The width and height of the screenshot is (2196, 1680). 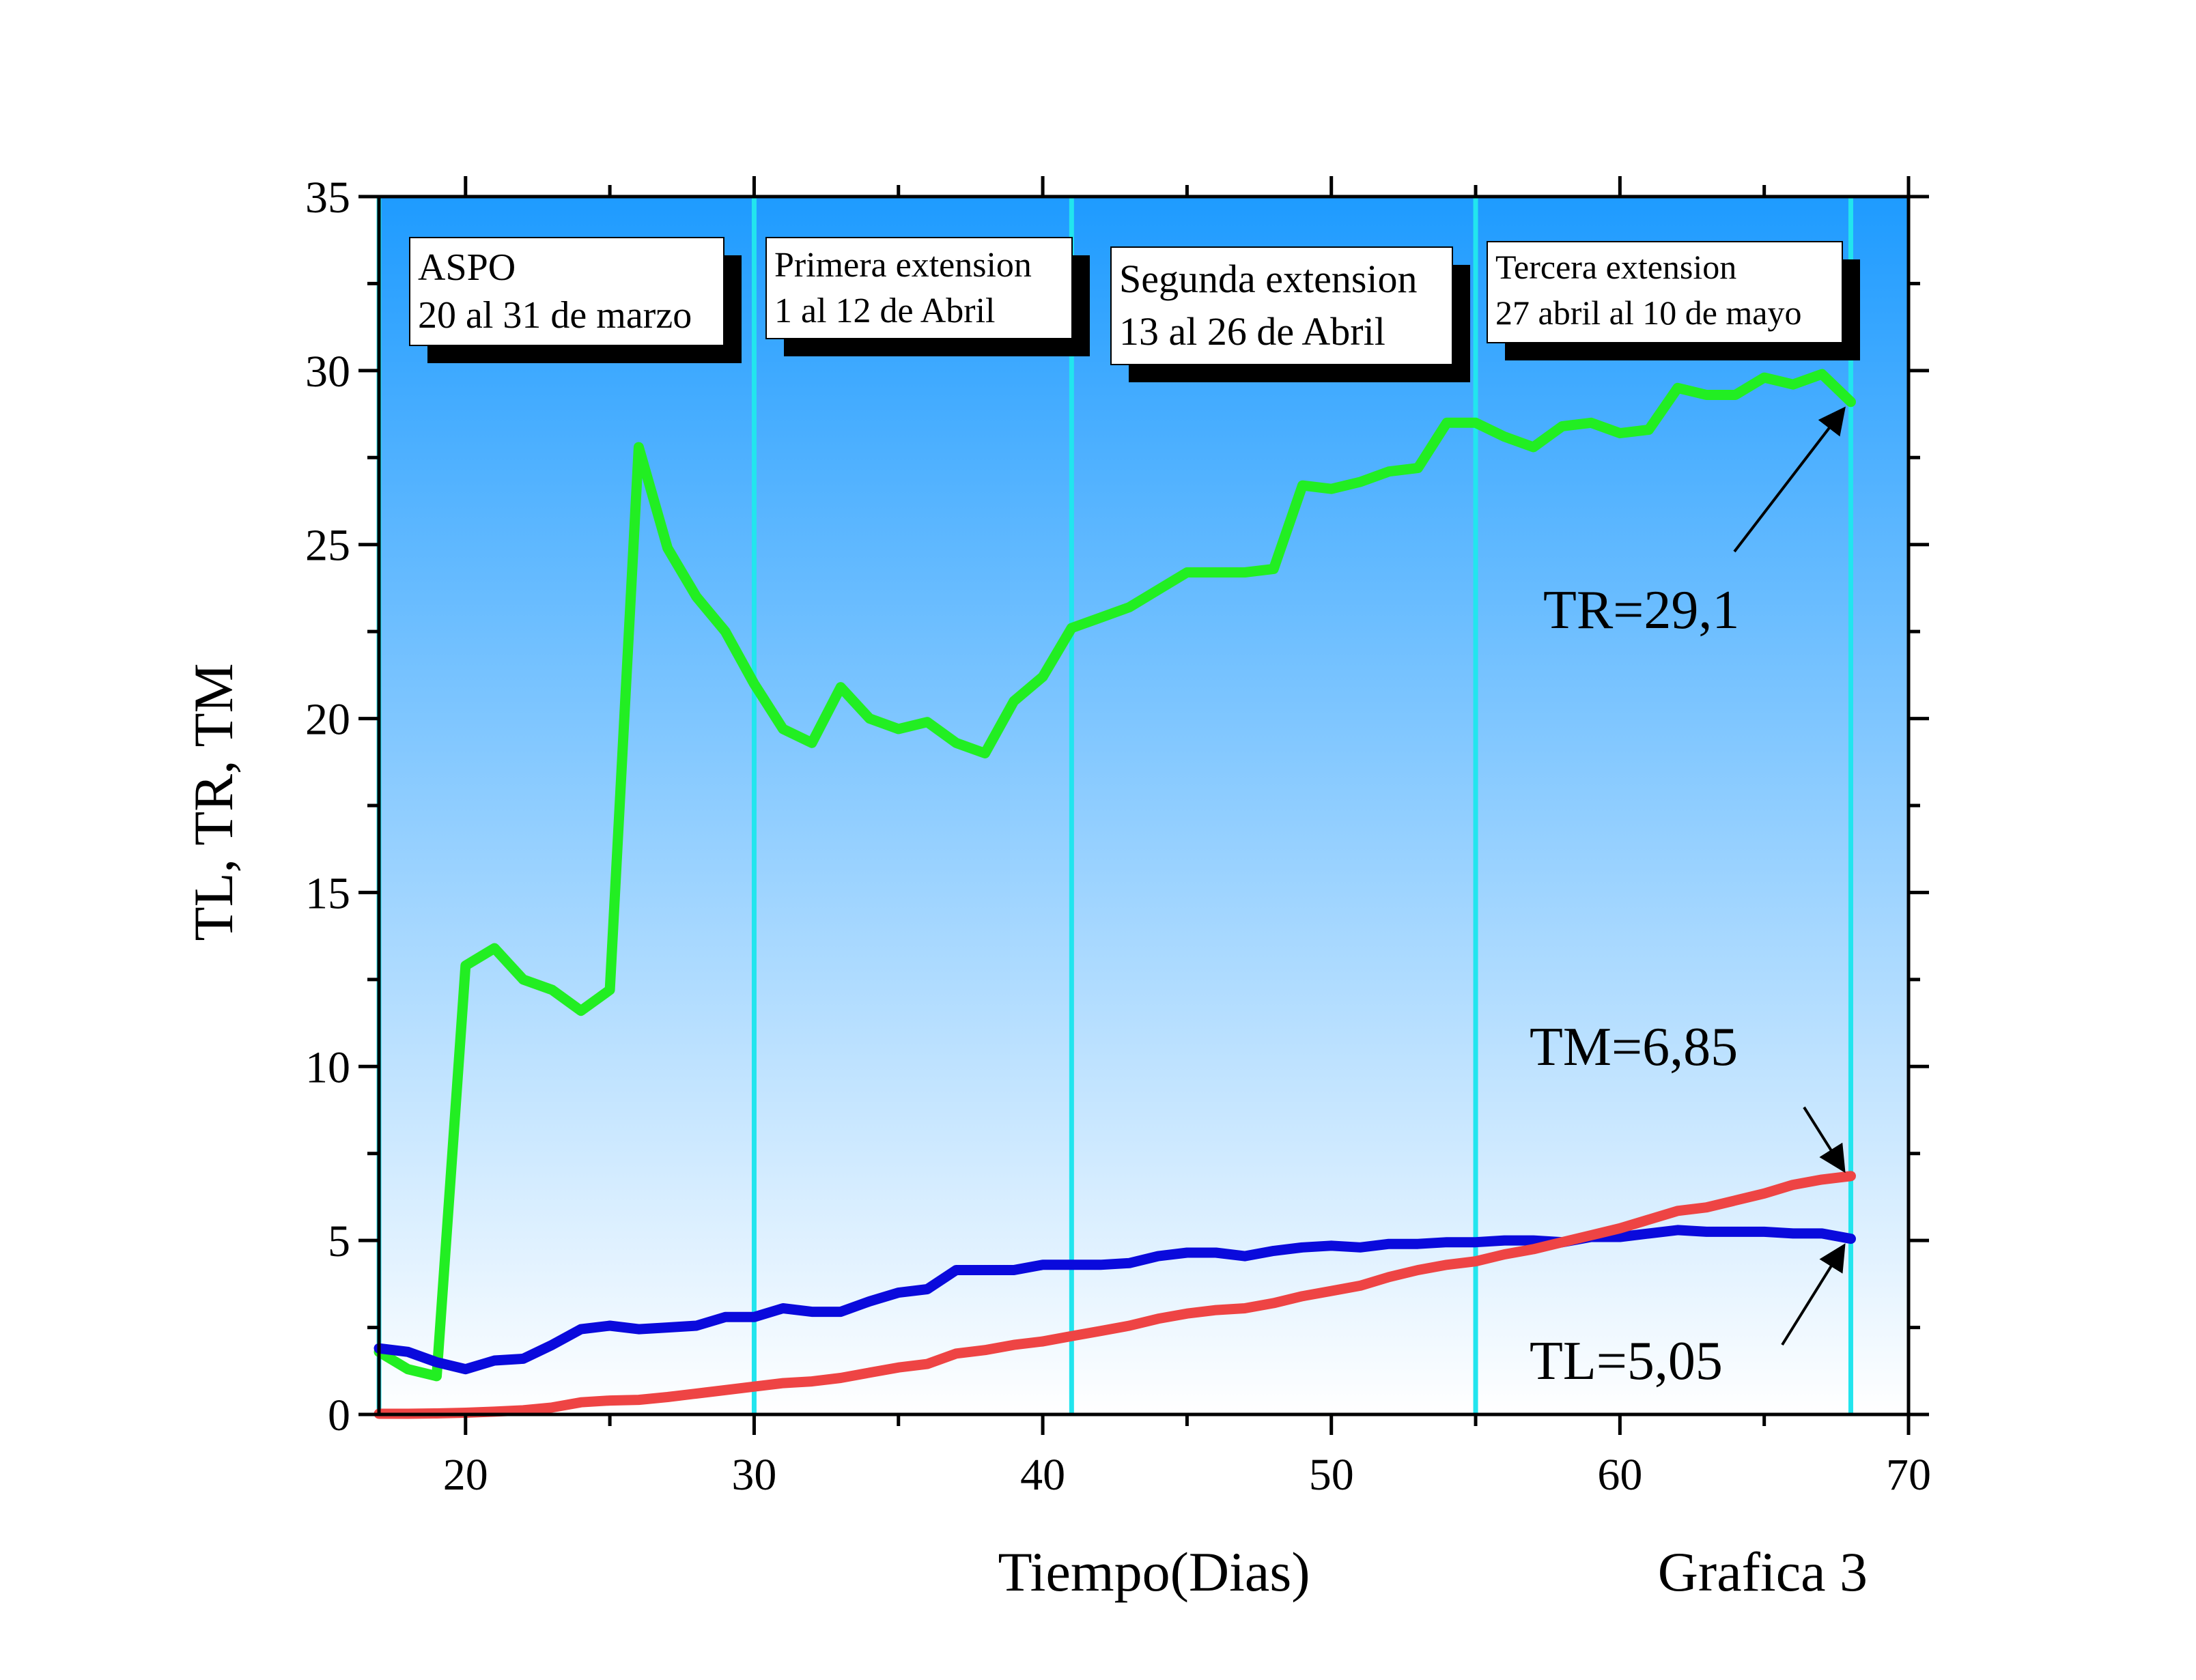 What do you see at coordinates (1043, 1475) in the screenshot?
I see `x-tick-label: 40` at bounding box center [1043, 1475].